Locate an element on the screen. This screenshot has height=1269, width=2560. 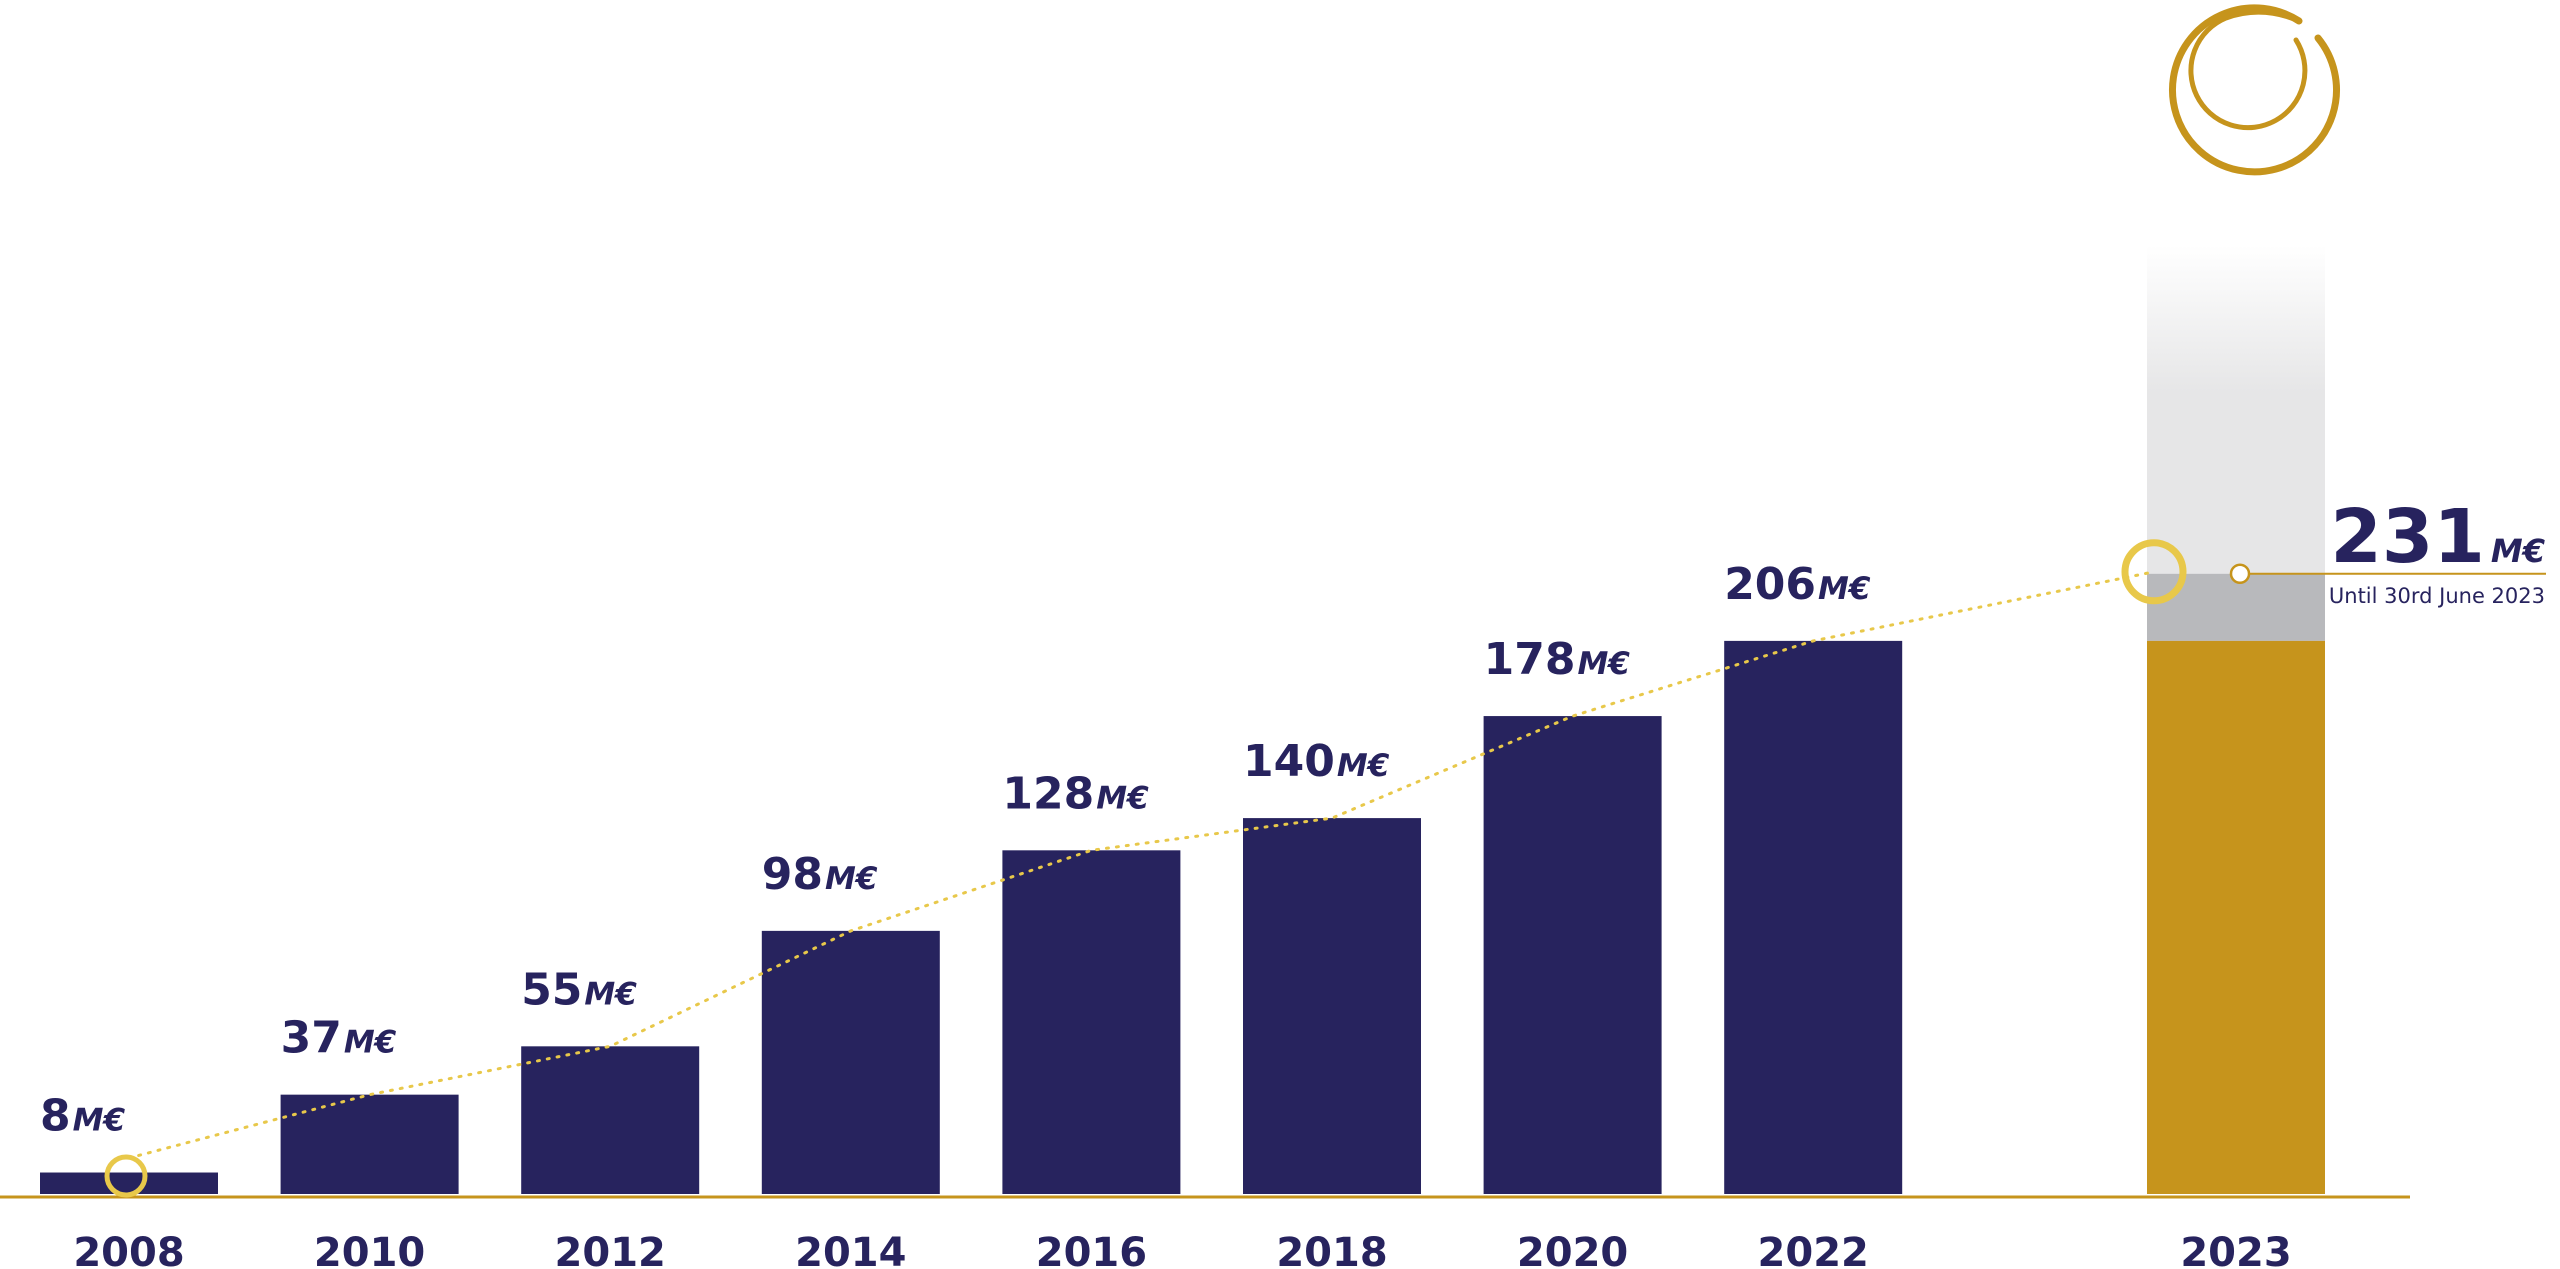
value-label-2008: 8M€ is located at coordinates (82, 1116).